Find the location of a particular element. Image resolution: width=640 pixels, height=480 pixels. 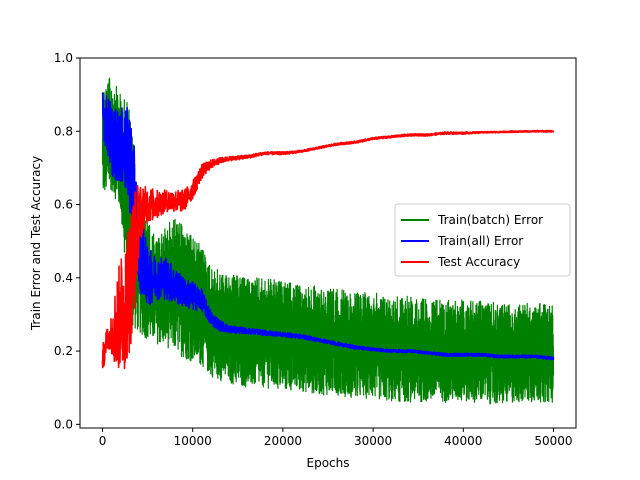

x-tick-label: 0 is located at coordinates (103, 441).